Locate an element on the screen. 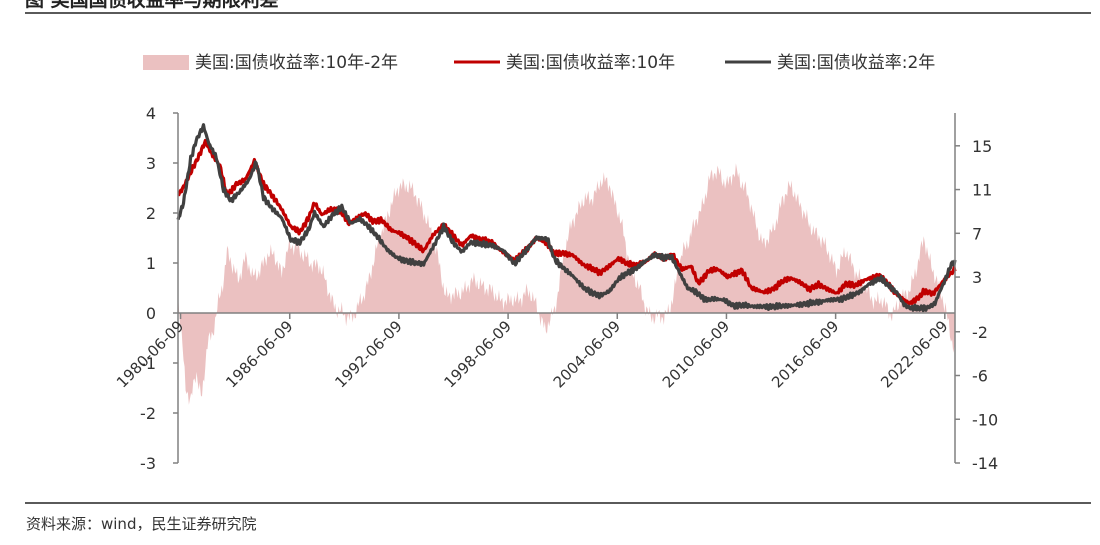  legend-label-2y: 美国:国债收益率:2年 is located at coordinates (856, 63).